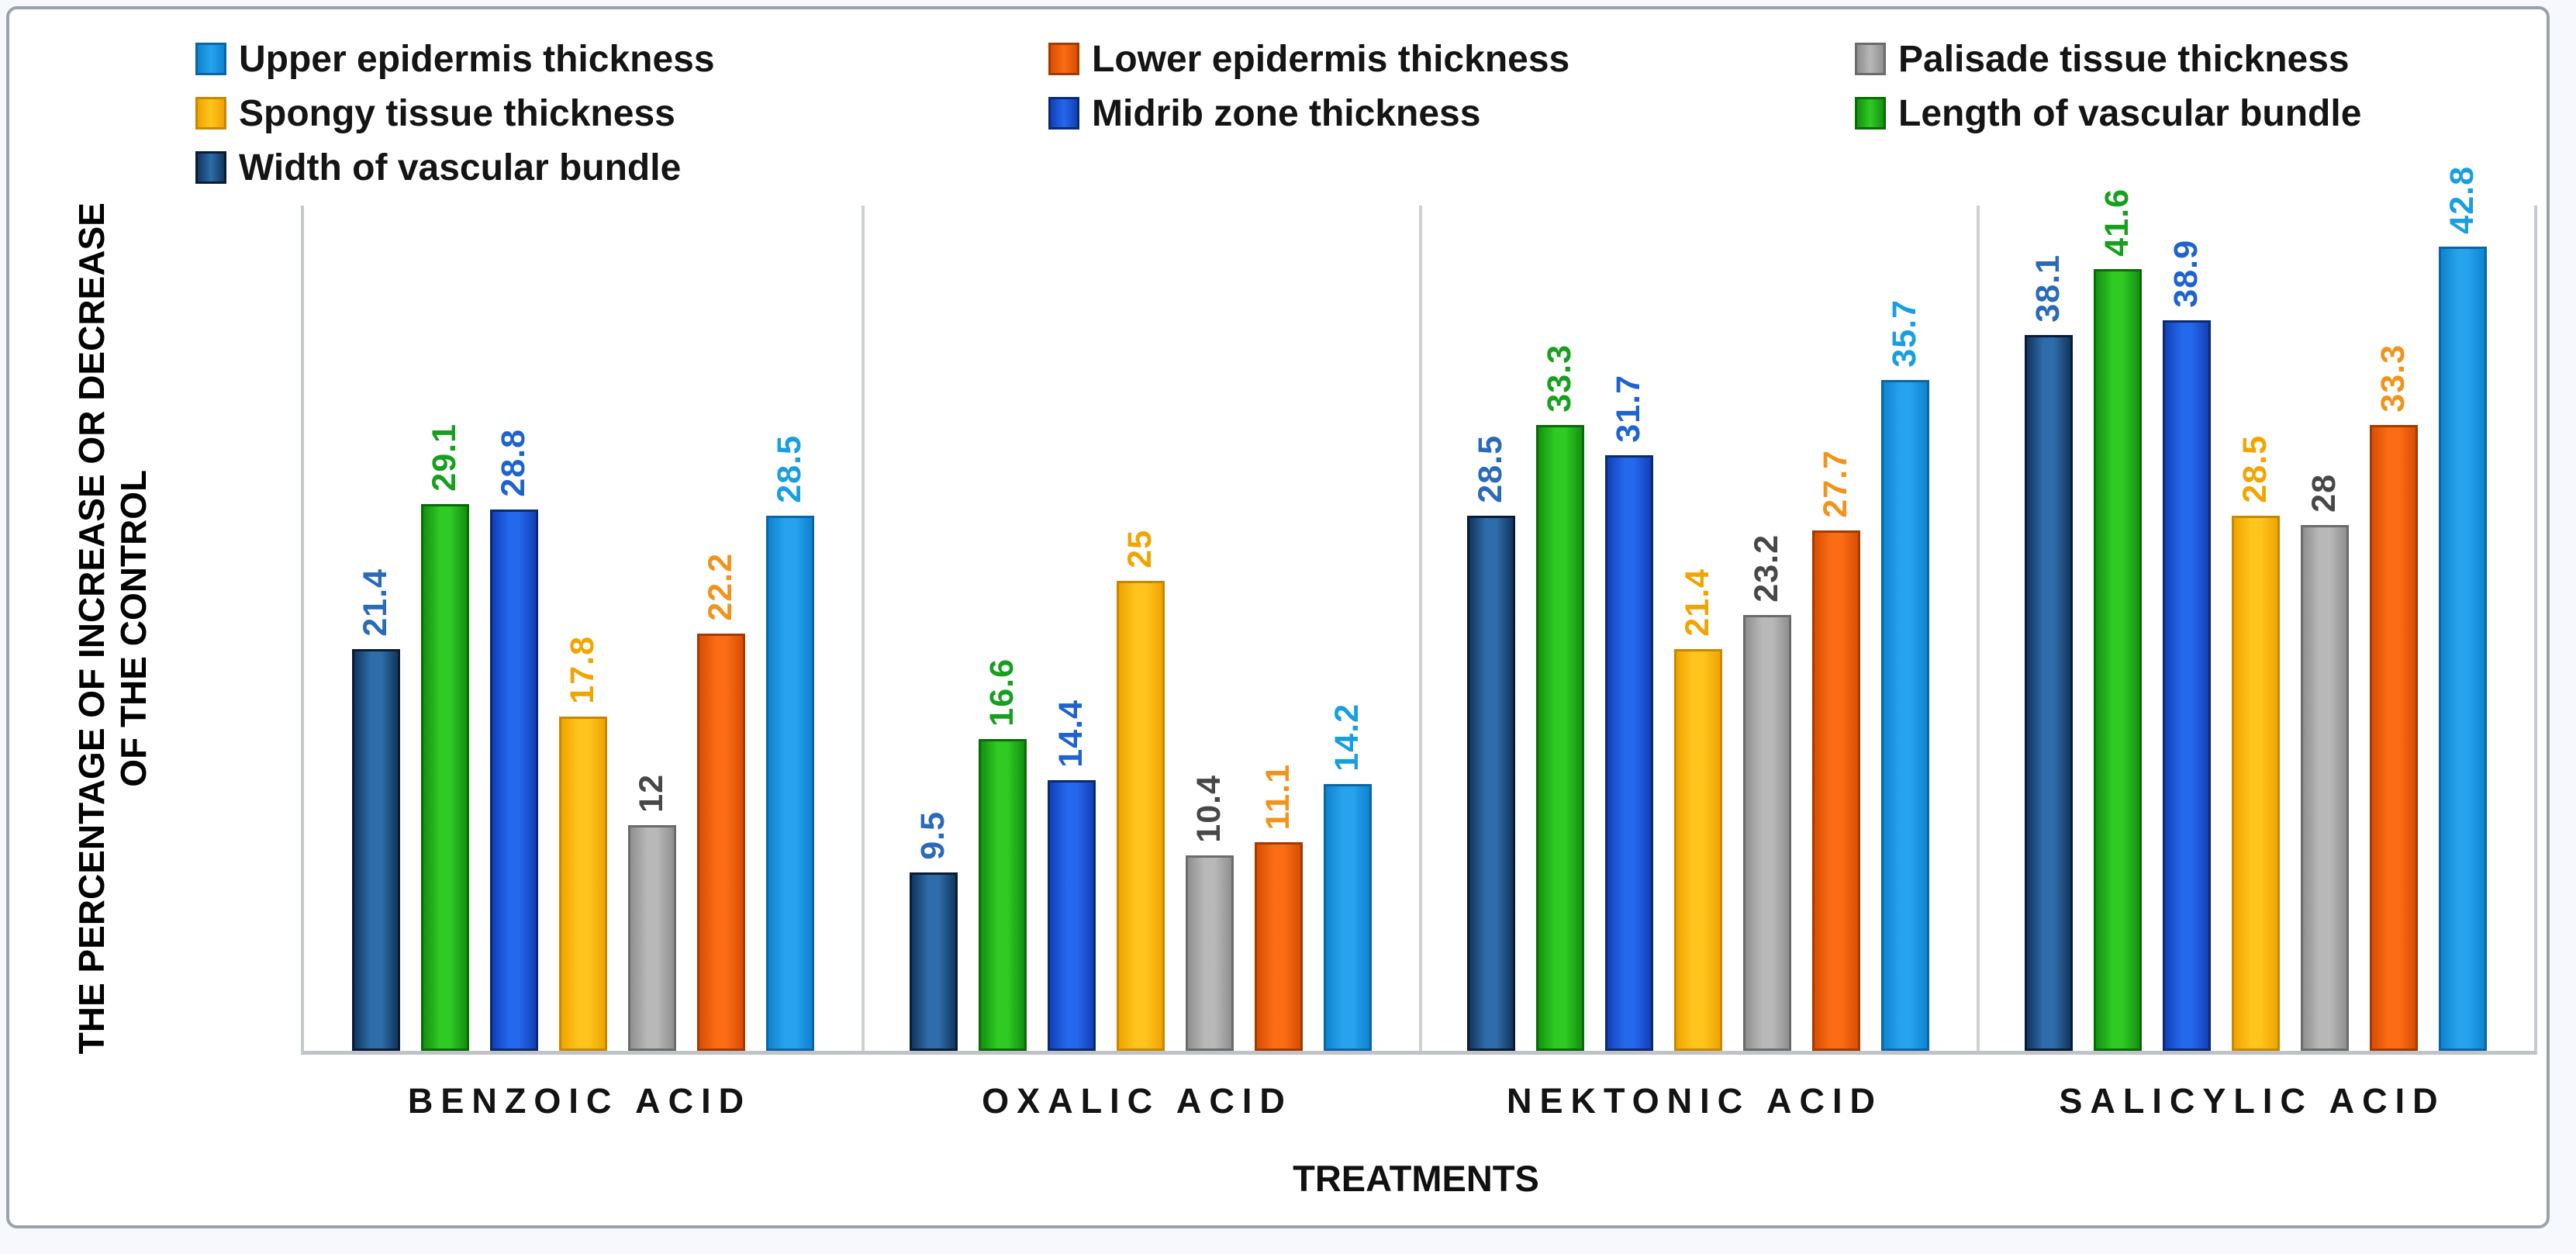  I want to click on legend-swatch-palisade, so click(1871, 59).